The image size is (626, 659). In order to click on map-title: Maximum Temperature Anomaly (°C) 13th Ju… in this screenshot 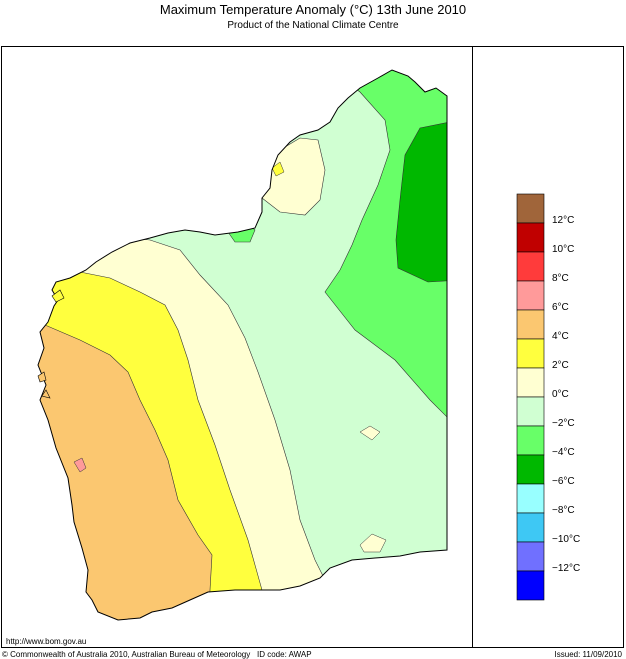, I will do `click(313, 9)`.